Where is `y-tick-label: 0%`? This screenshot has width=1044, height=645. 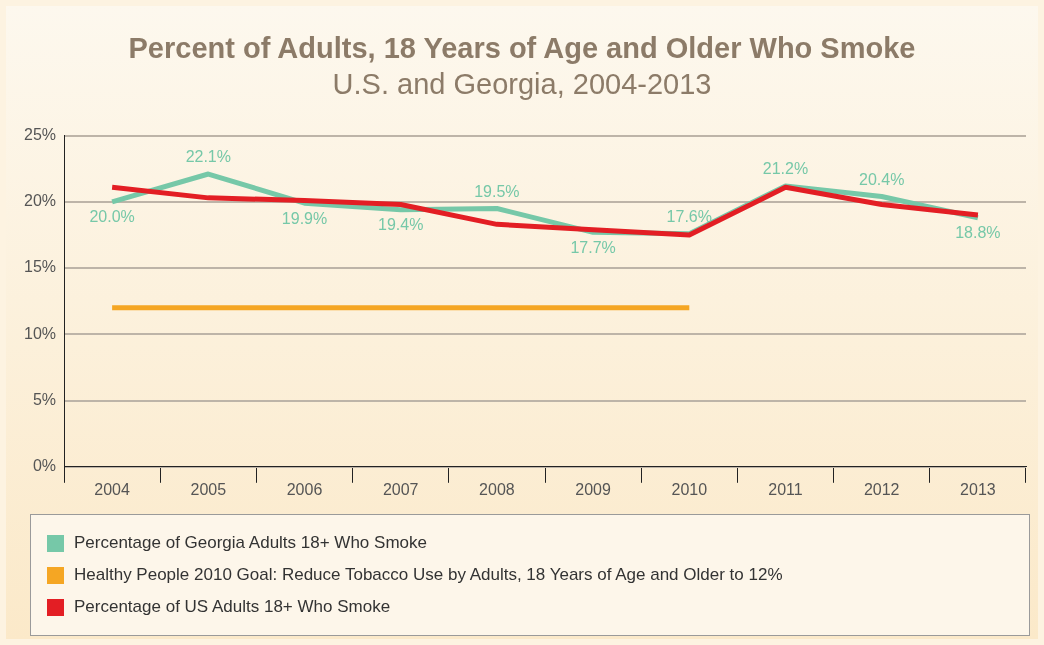 y-tick-label: 0% is located at coordinates (44, 466).